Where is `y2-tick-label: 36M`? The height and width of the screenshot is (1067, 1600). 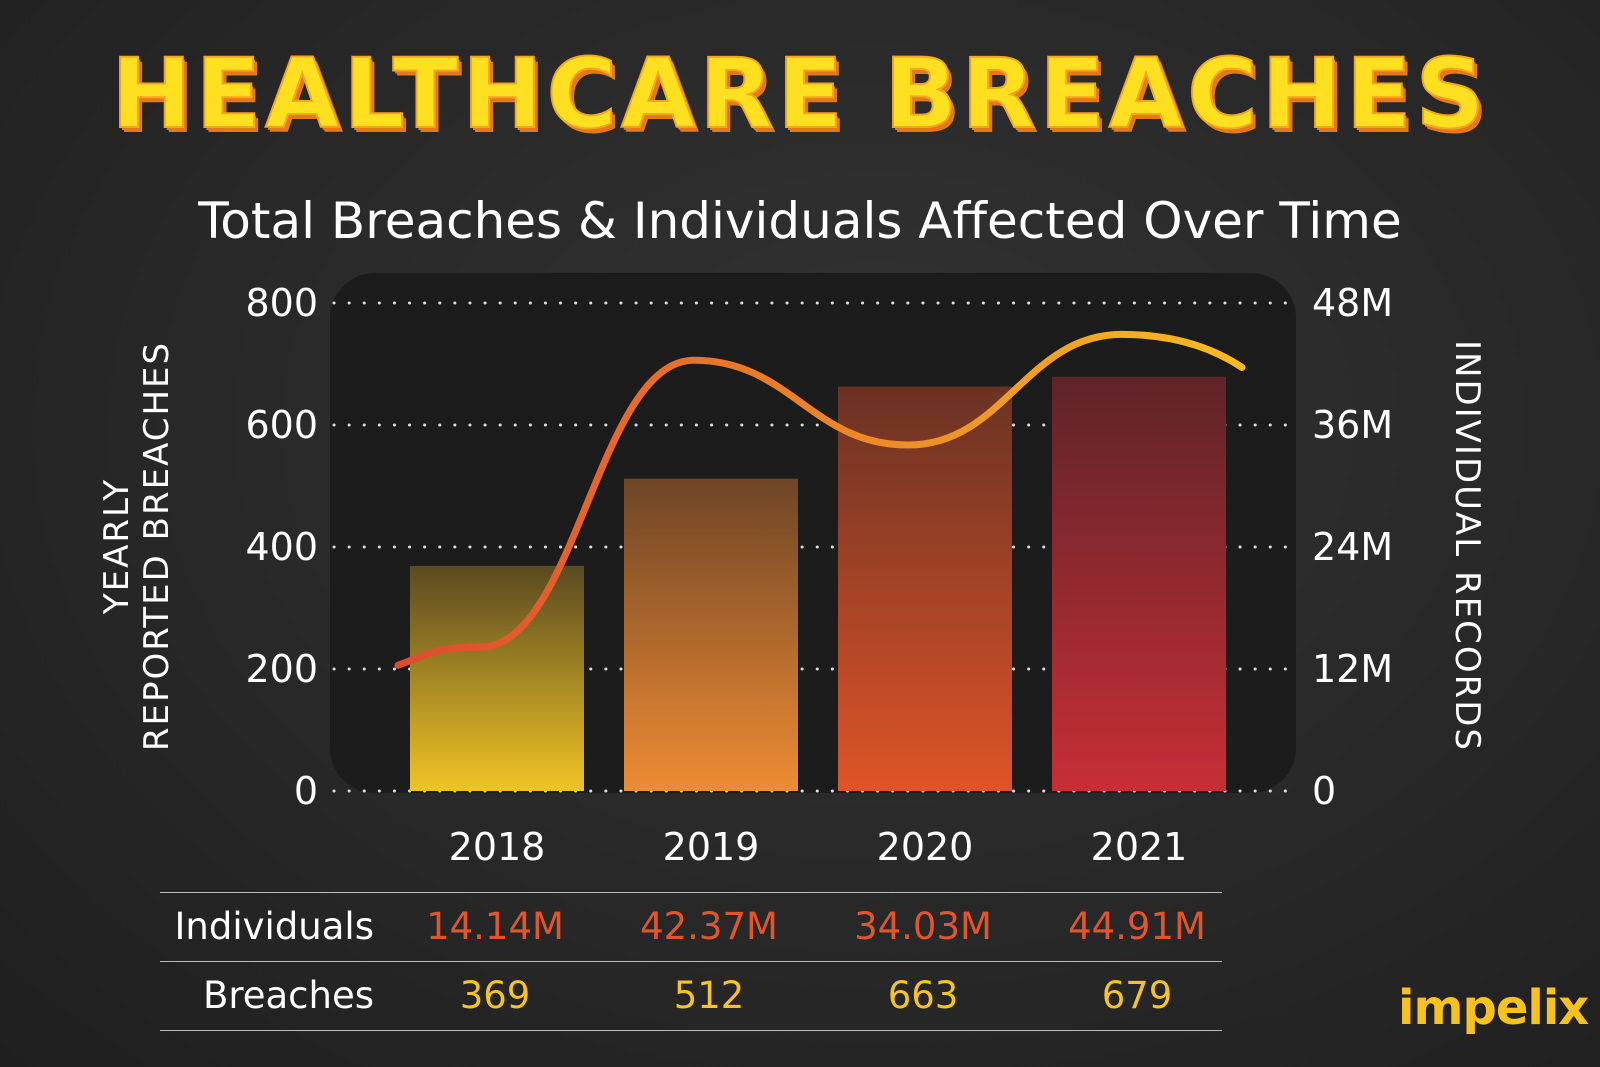 y2-tick-label: 36M is located at coordinates (1352, 425).